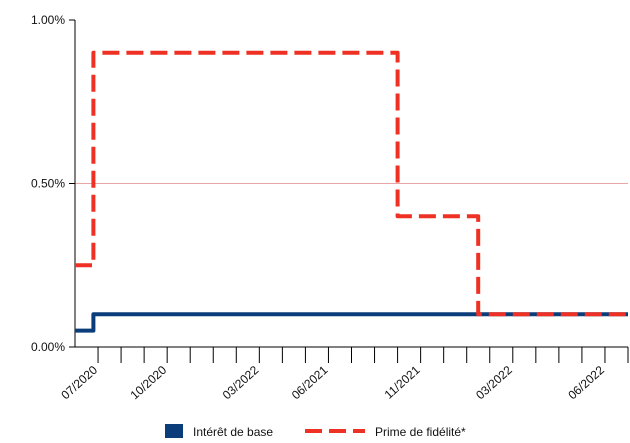 The image size is (630, 443). Describe the element at coordinates (48, 20) in the screenshot. I see `y-tick-label: 1.00%` at that location.